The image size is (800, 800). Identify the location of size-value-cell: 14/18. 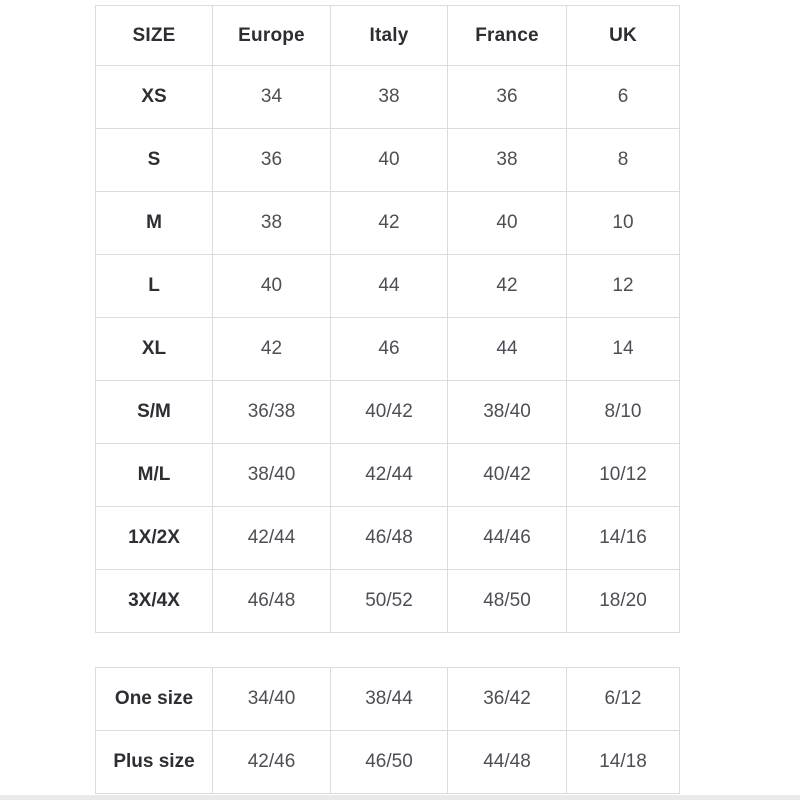
(623, 762).